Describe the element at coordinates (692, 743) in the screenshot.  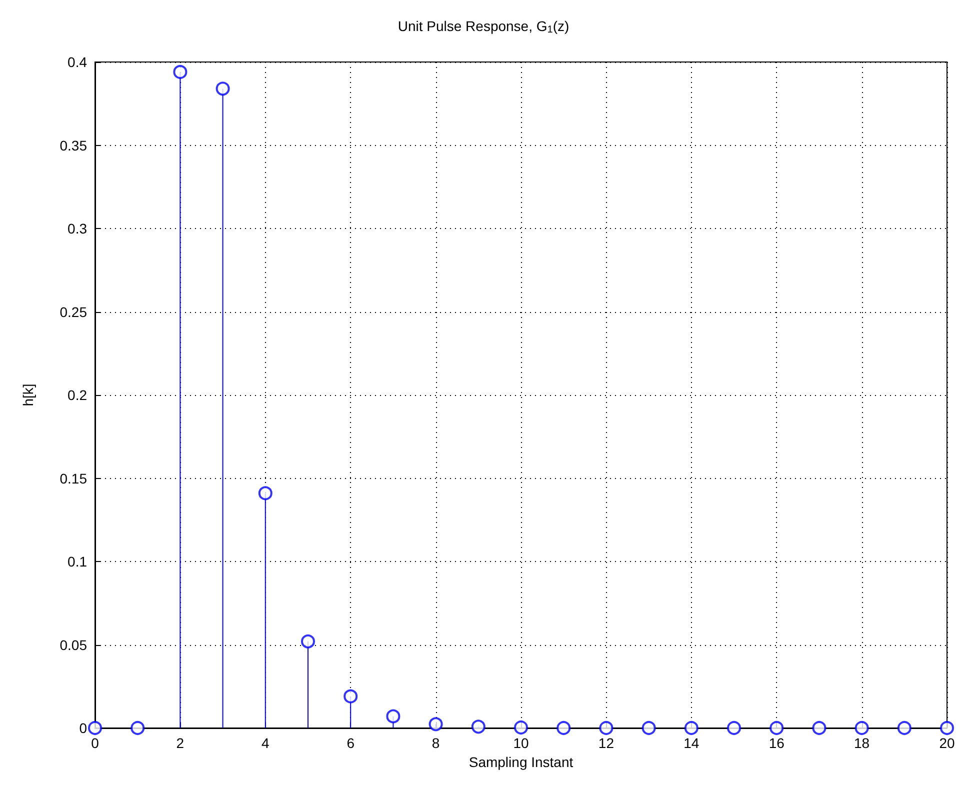
I see `x-tick-label: 14` at that location.